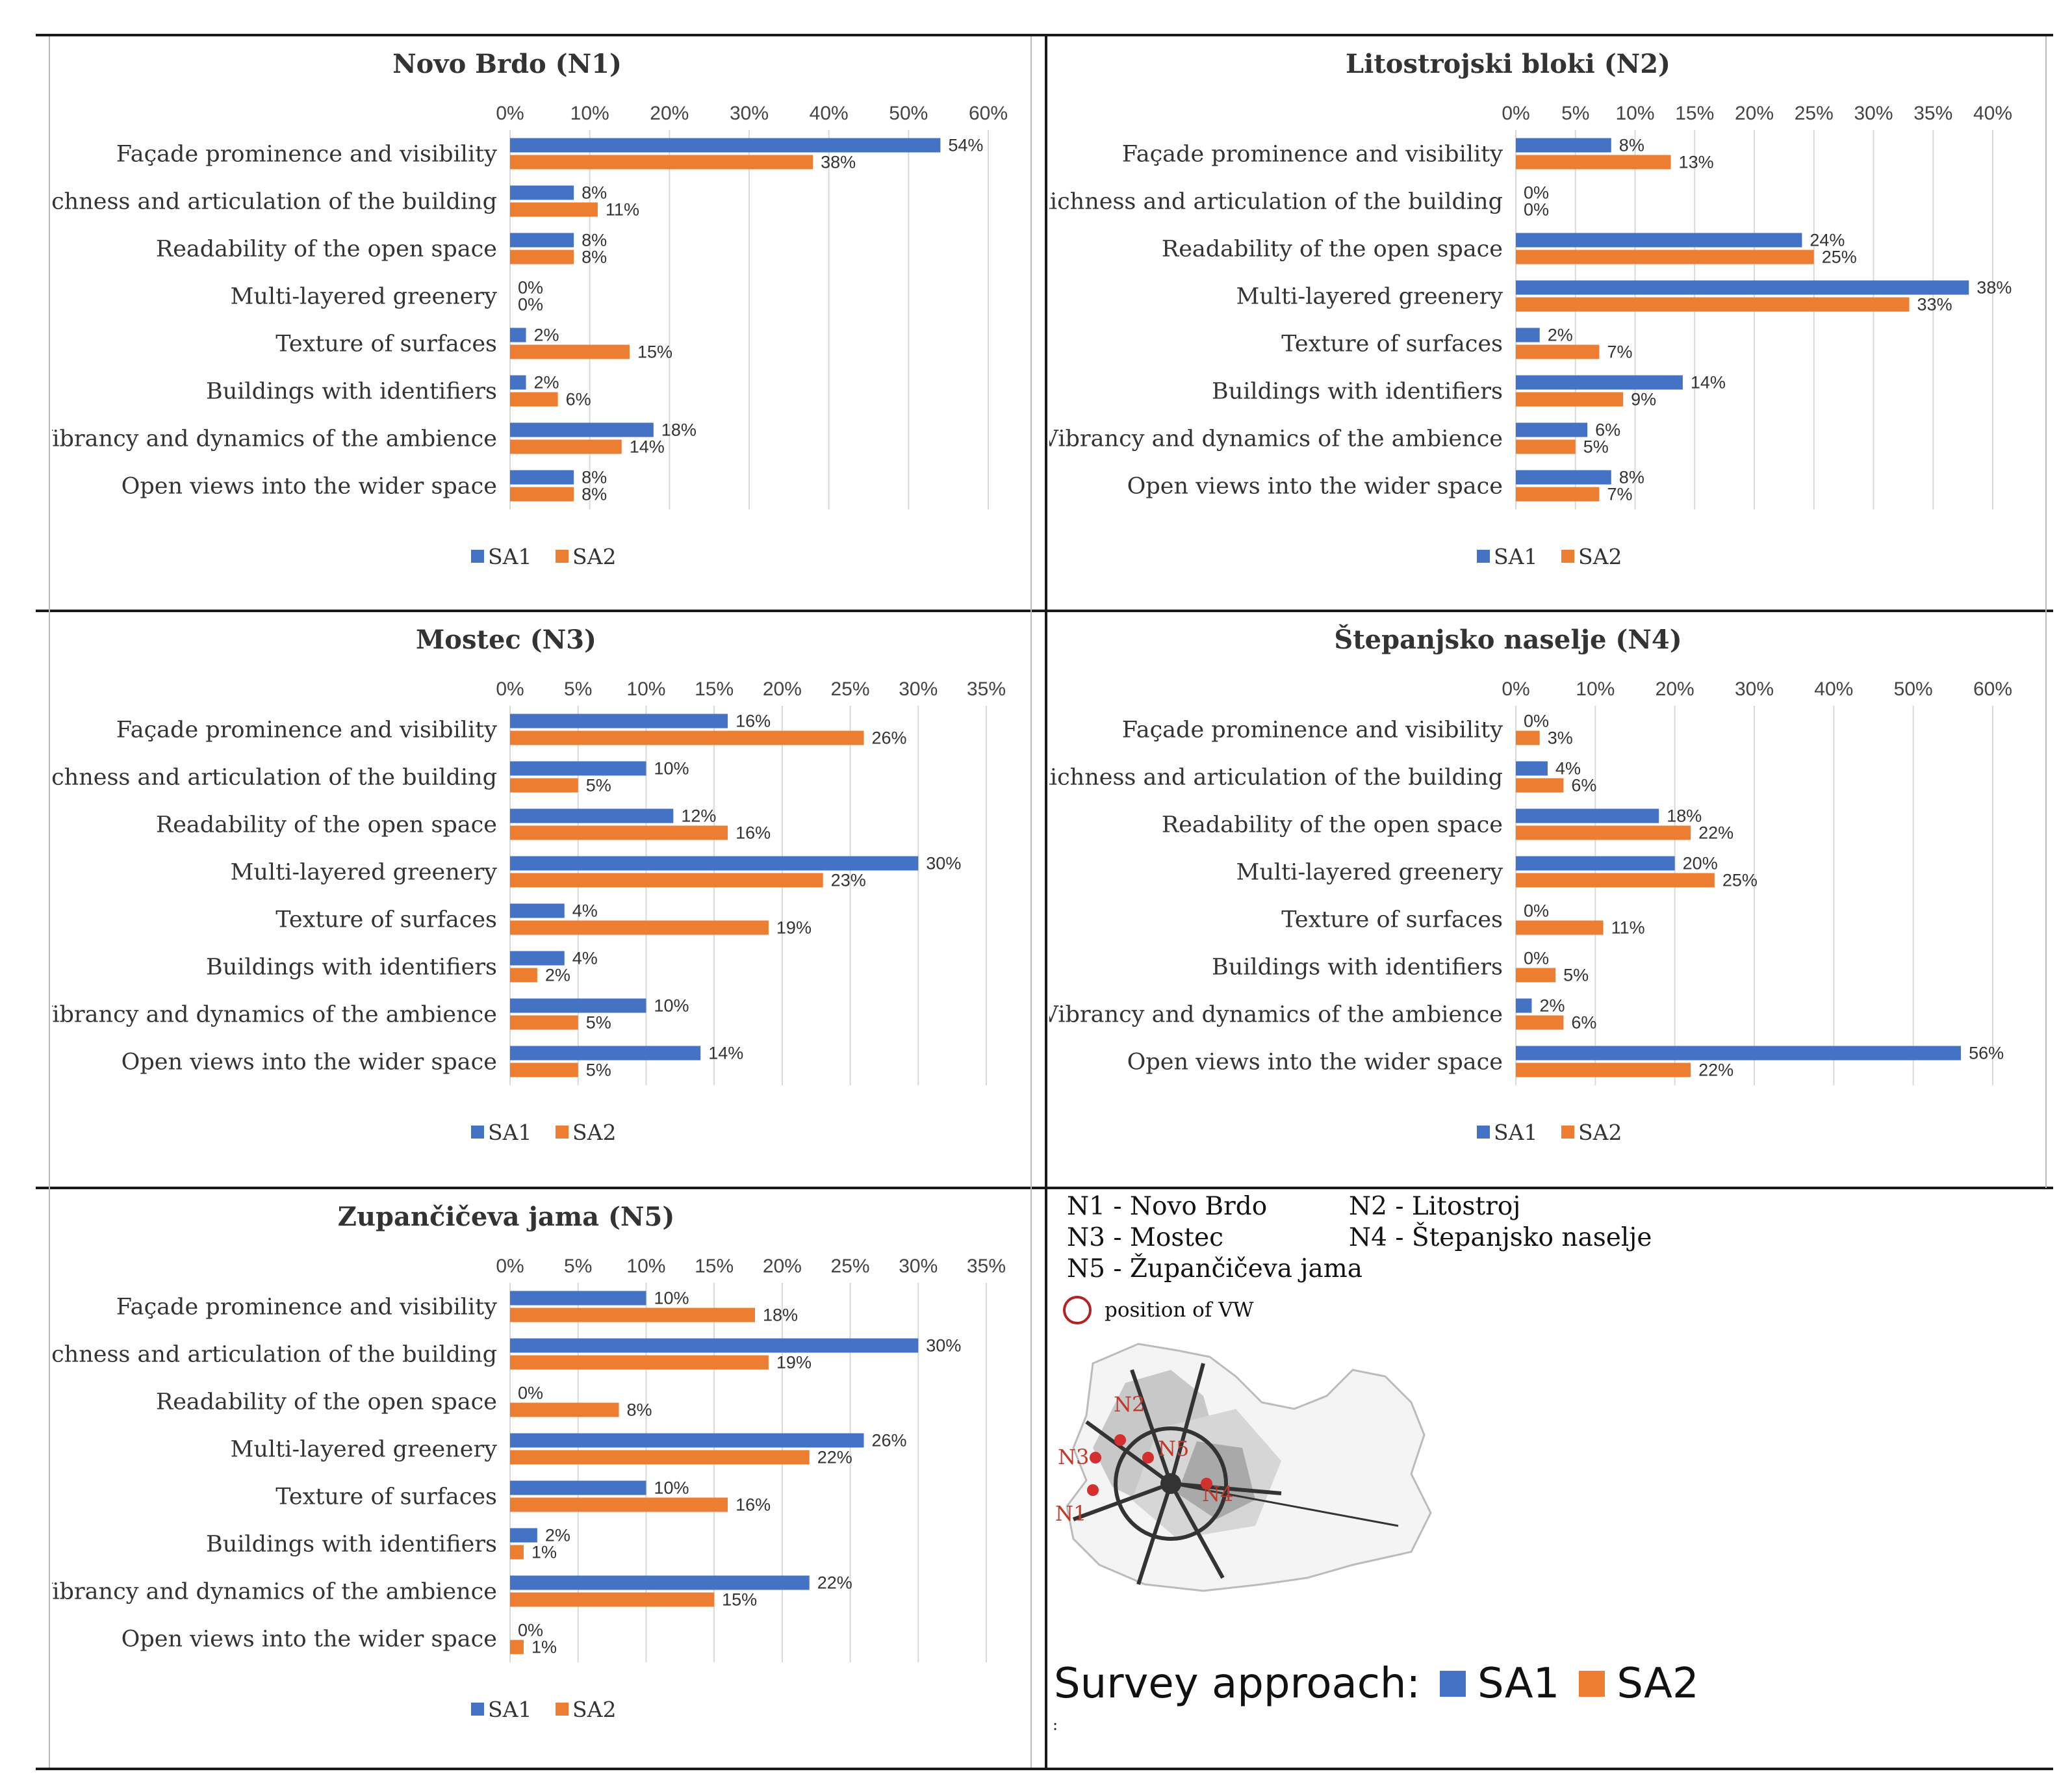 The height and width of the screenshot is (1791, 2072). I want to click on data-label-sa1: 10%, so click(671, 1006).